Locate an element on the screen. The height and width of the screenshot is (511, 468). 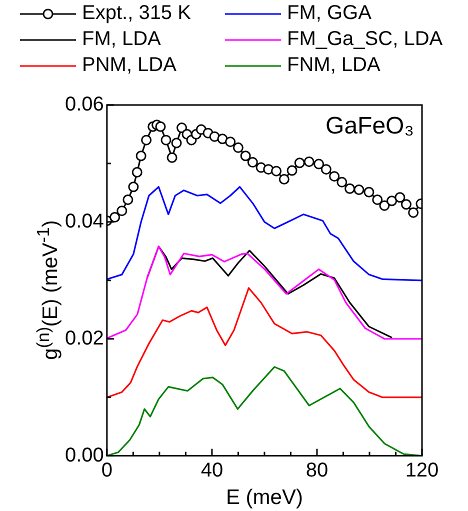
annotation: GaFeO₃ is located at coordinates (370, 126).